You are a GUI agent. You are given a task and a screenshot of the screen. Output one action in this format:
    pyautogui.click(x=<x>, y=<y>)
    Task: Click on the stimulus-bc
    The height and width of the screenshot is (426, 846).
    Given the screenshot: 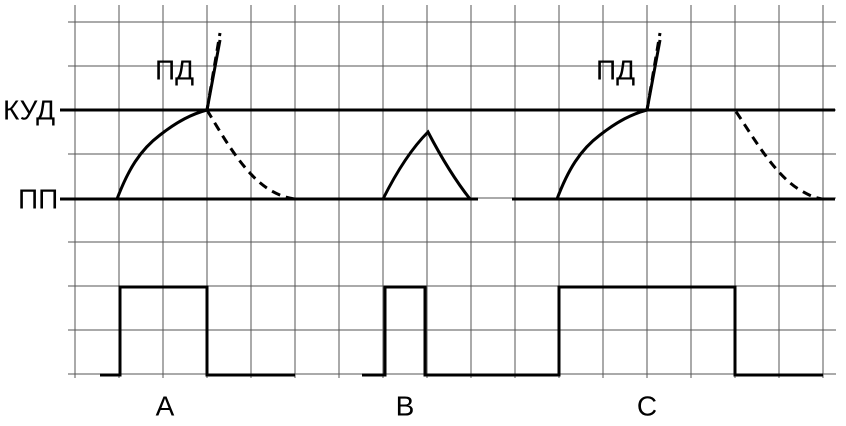 What is the action you would take?
    pyautogui.click(x=592, y=331)
    